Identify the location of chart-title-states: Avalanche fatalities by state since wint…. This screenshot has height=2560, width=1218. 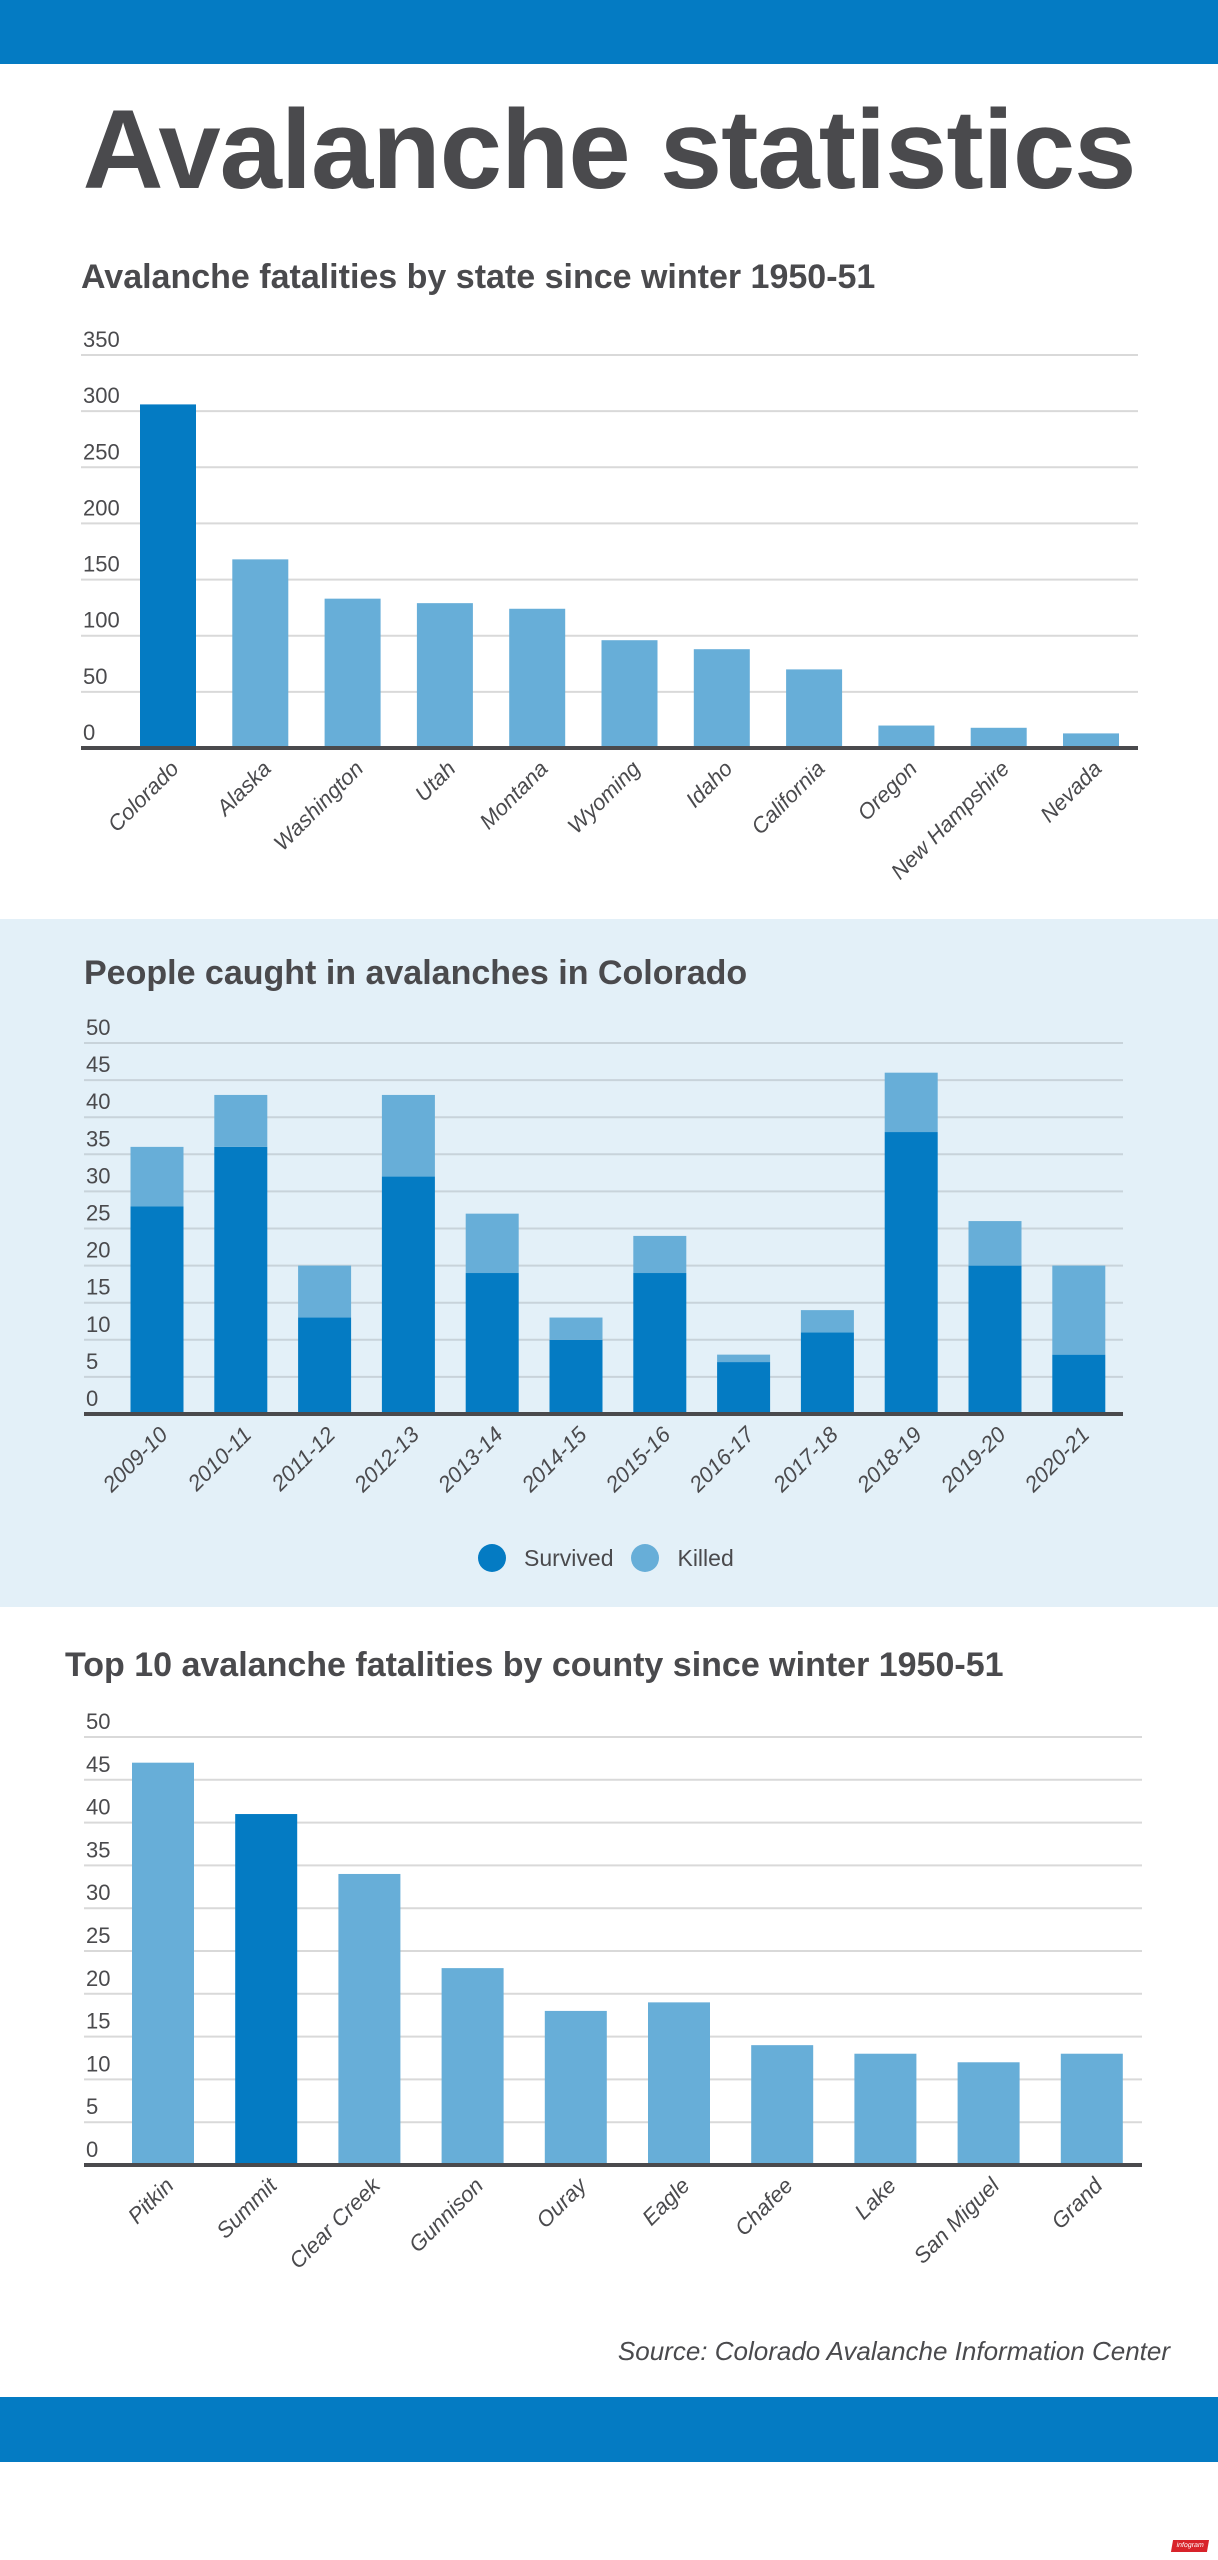
(478, 277).